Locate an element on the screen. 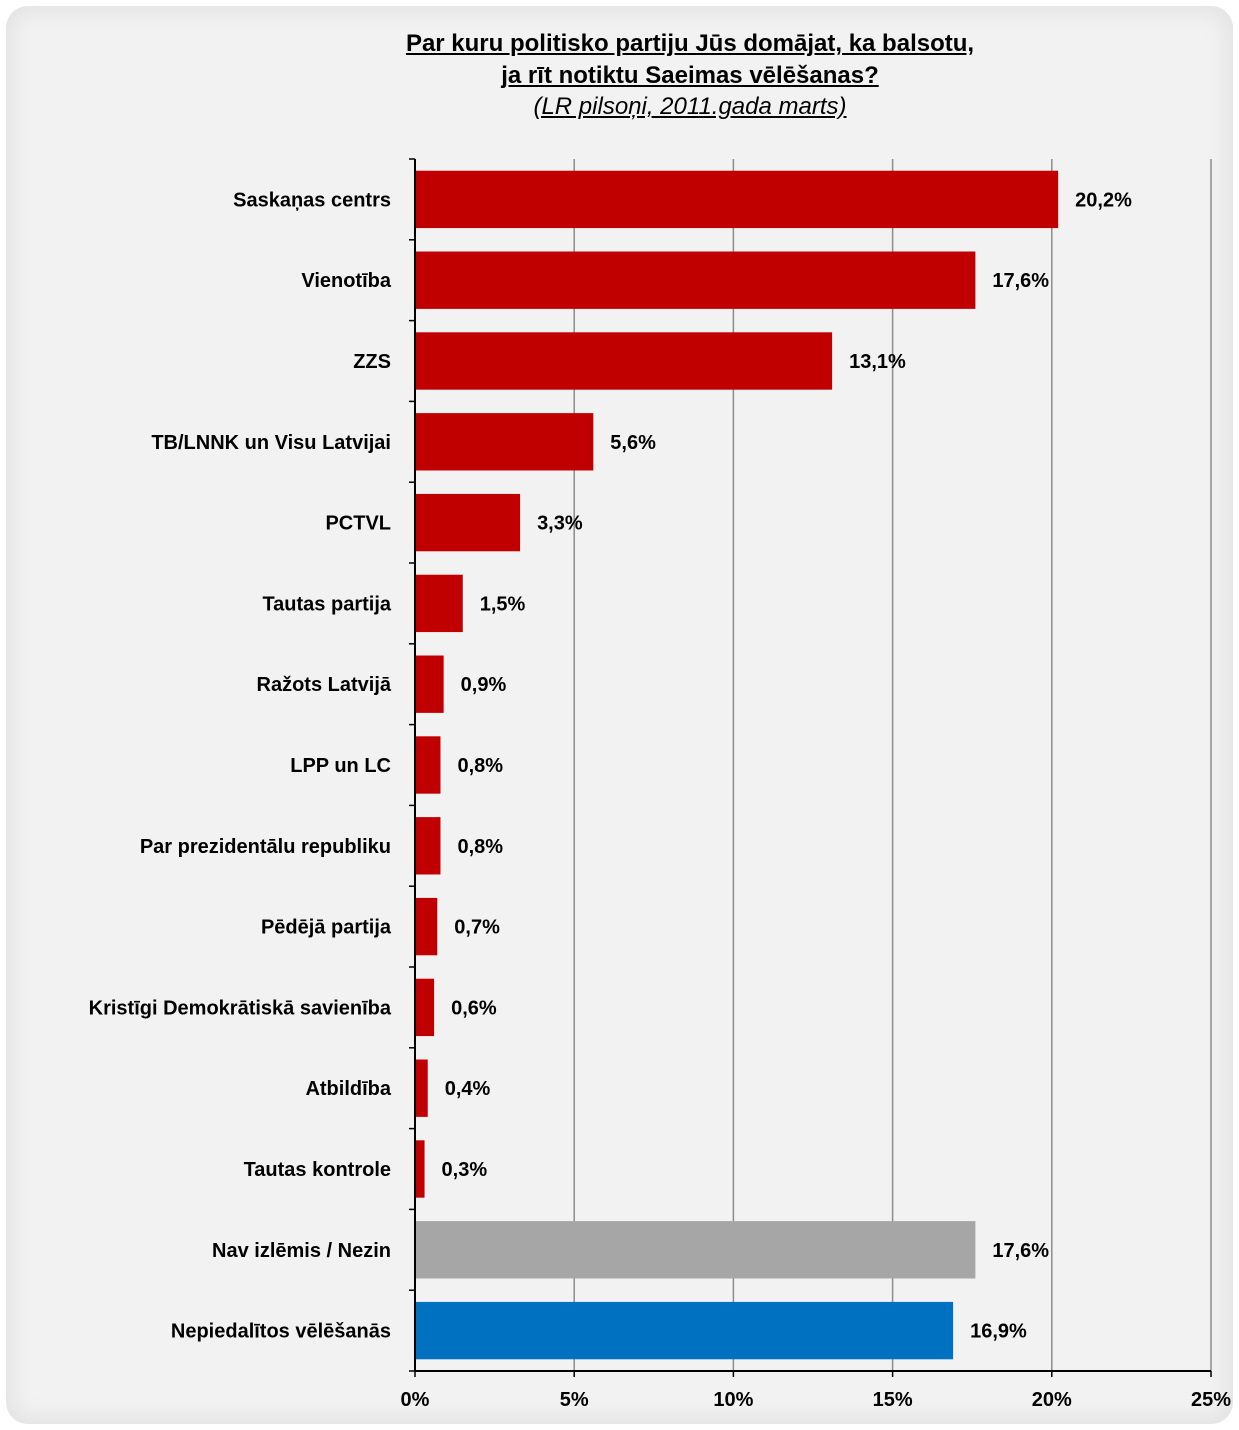 The height and width of the screenshot is (1430, 1239). x-tick-label: 10% is located at coordinates (733, 1400).